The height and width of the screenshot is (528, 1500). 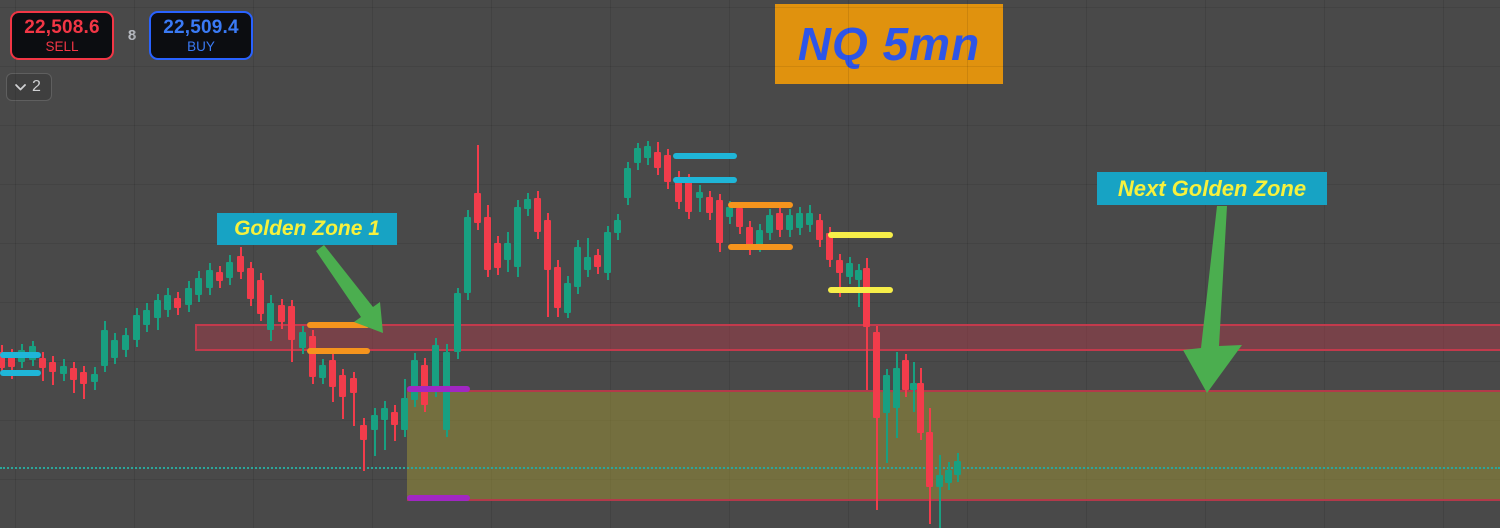 I want to click on instrument-timeframe-banner: NQ 5mn, so click(x=889, y=44).